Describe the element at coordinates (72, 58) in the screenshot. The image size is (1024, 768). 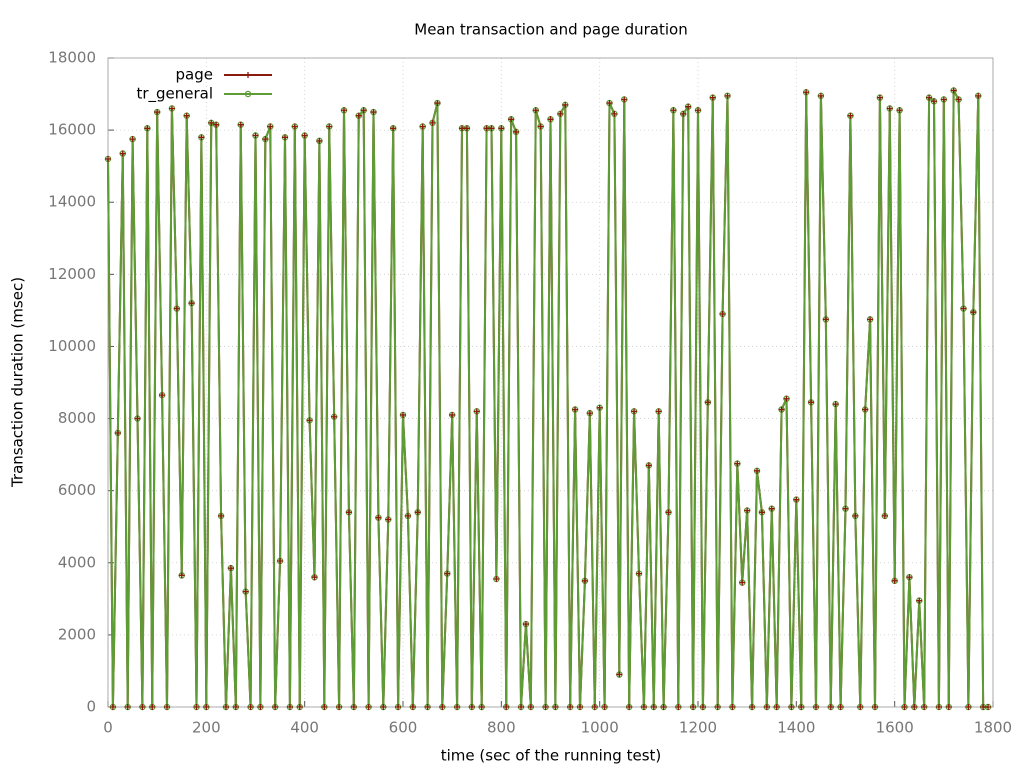
I see `y-tick-label: 18000` at that location.